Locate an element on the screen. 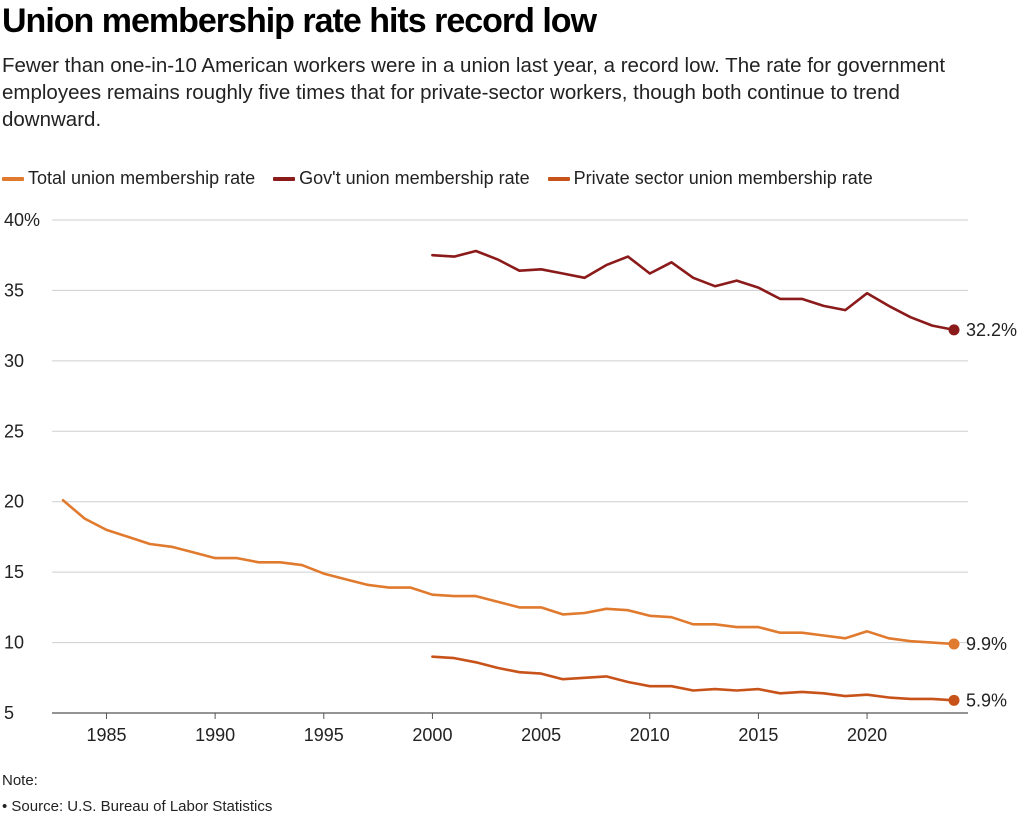 Image resolution: width=1024 pixels, height=820 pixels. x-tick-label-1990: 1990 is located at coordinates (215, 735).